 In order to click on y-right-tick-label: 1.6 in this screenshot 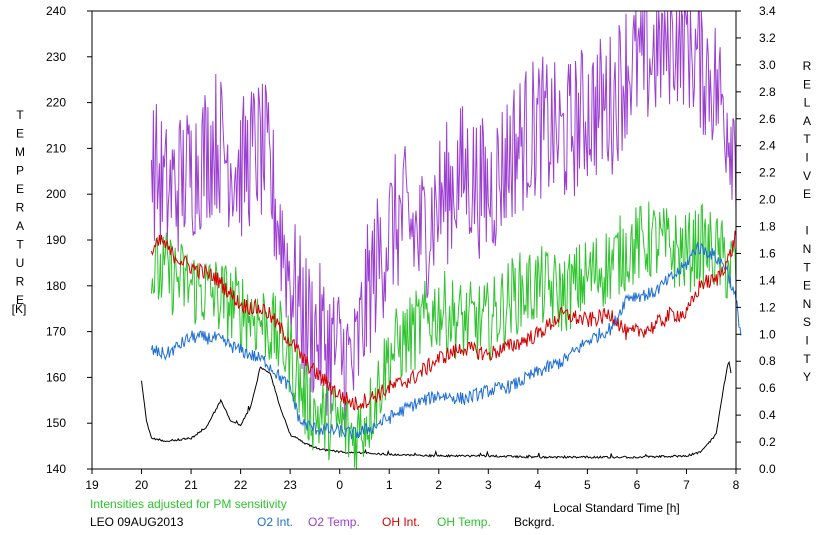, I will do `click(767, 253)`.